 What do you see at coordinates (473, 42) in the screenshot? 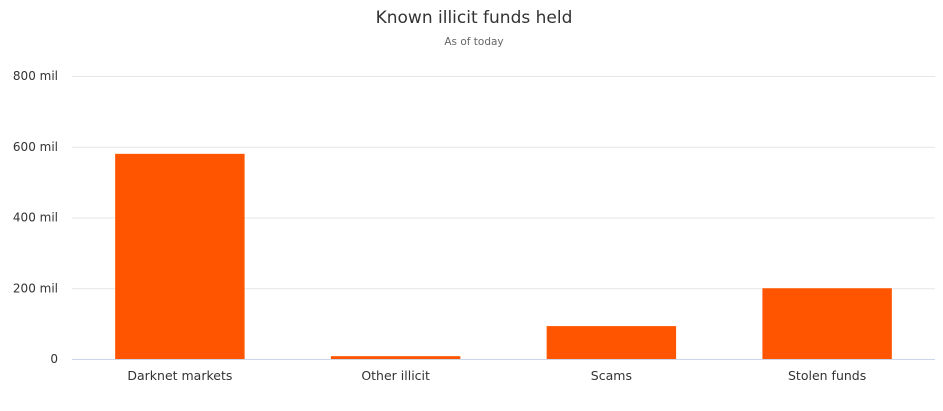
I see `chart-subtitle: As of today` at bounding box center [473, 42].